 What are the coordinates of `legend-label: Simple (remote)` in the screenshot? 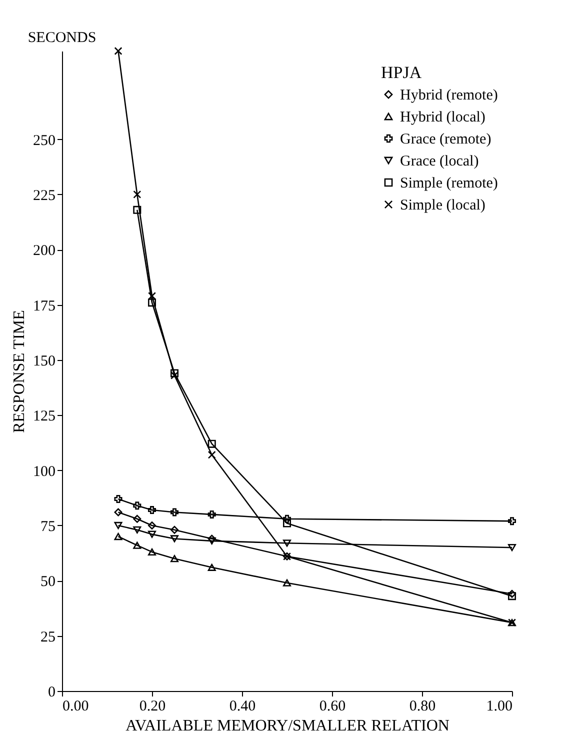 It's located at (449, 184).